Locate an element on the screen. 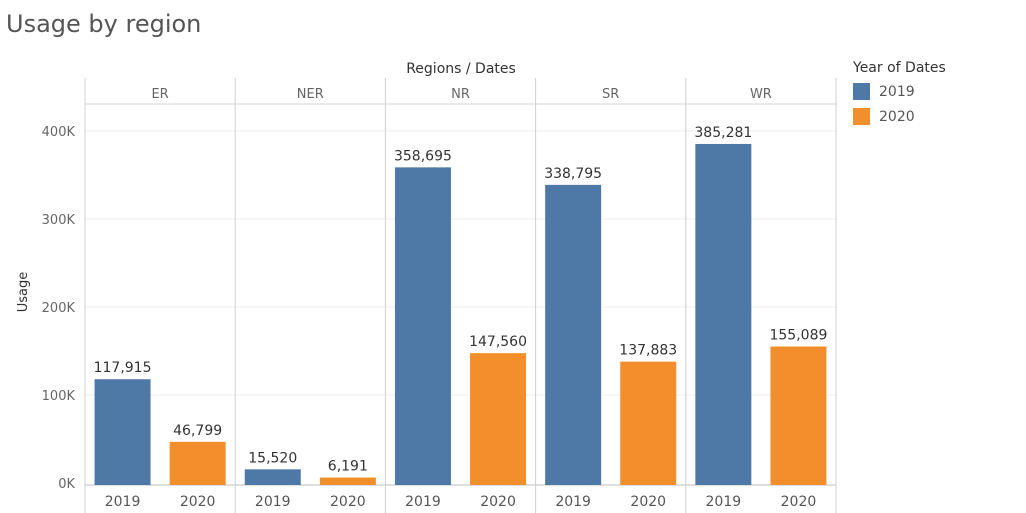 This screenshot has height=513, width=1026. data-label: 46,799 is located at coordinates (197, 431).